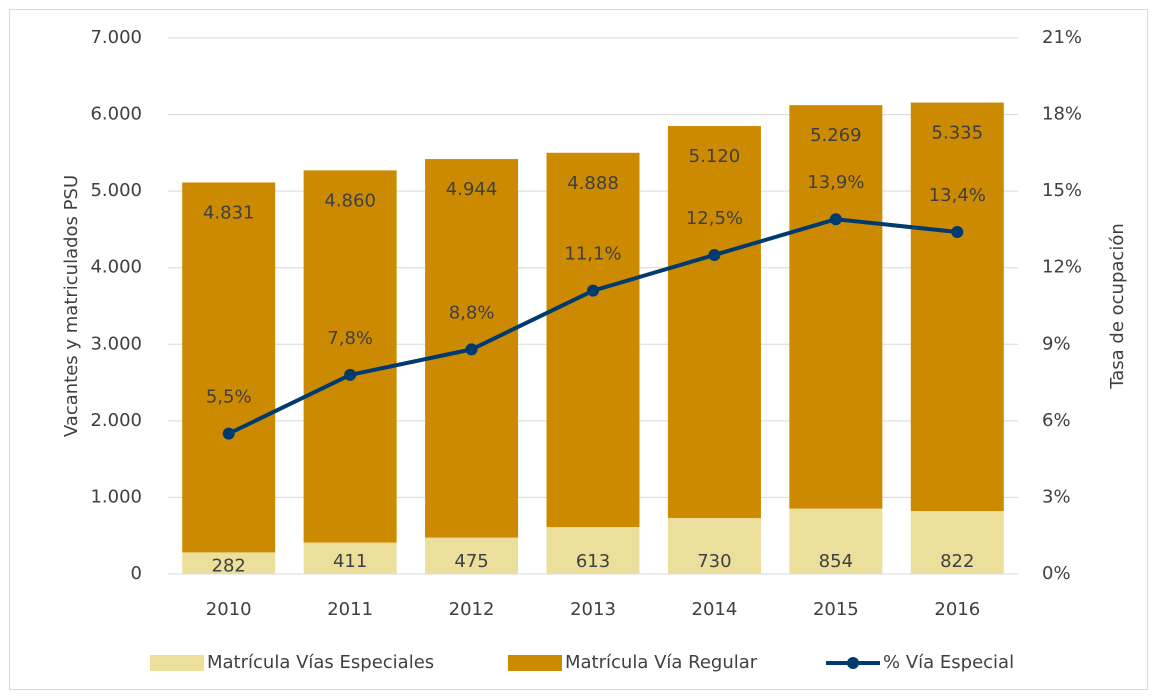 The width and height of the screenshot is (1158, 698). Describe the element at coordinates (836, 561) in the screenshot. I see `data-label: 854` at that location.